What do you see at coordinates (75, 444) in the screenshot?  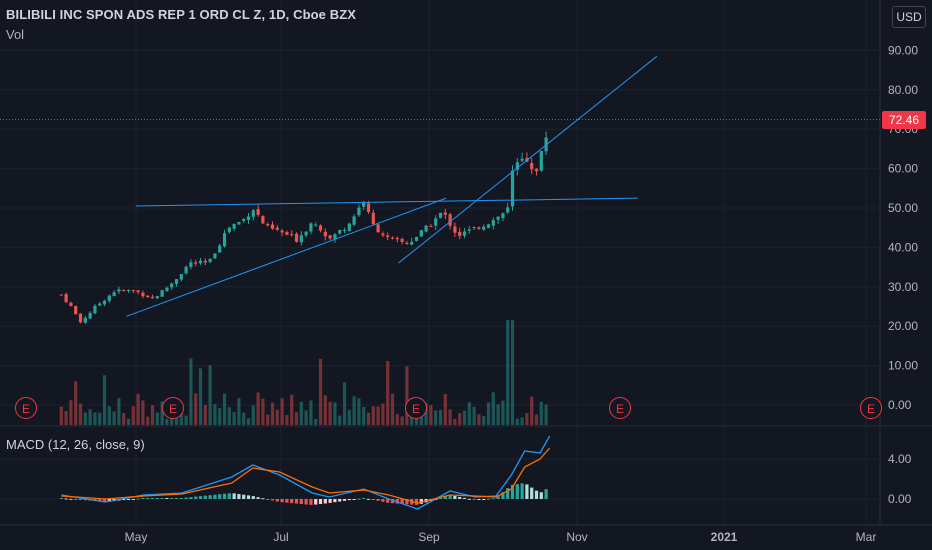 I see `macd-label: MACD (12, 26, close, 9)` at bounding box center [75, 444].